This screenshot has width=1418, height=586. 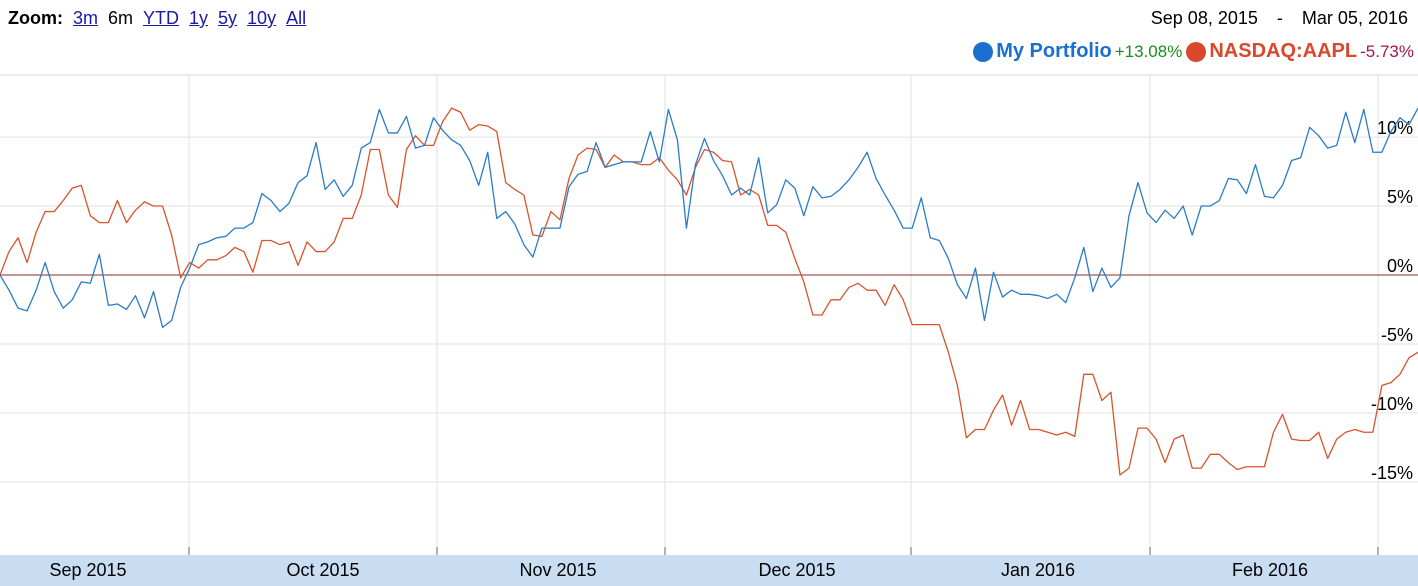 I want to click on zoom-option: 3m, so click(x=85, y=18).